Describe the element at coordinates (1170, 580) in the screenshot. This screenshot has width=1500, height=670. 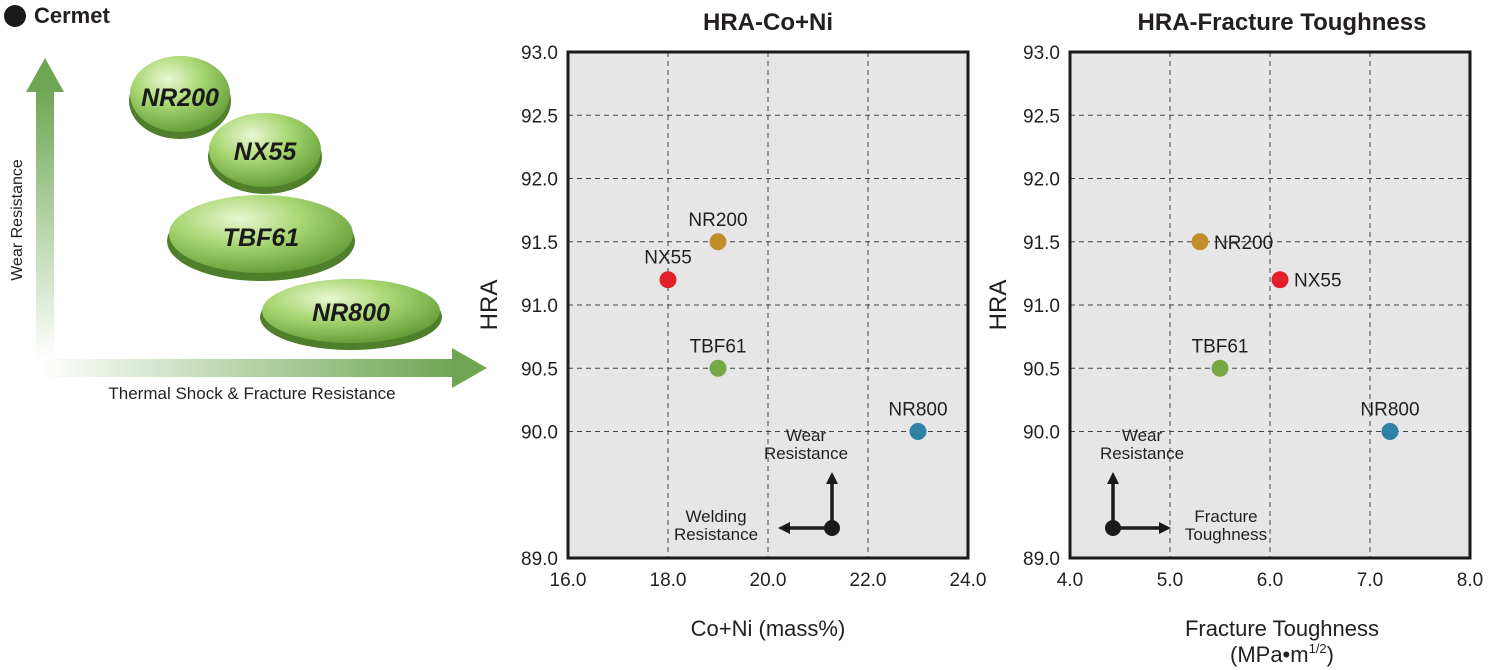
I see `x-tick-label: 5.0` at that location.